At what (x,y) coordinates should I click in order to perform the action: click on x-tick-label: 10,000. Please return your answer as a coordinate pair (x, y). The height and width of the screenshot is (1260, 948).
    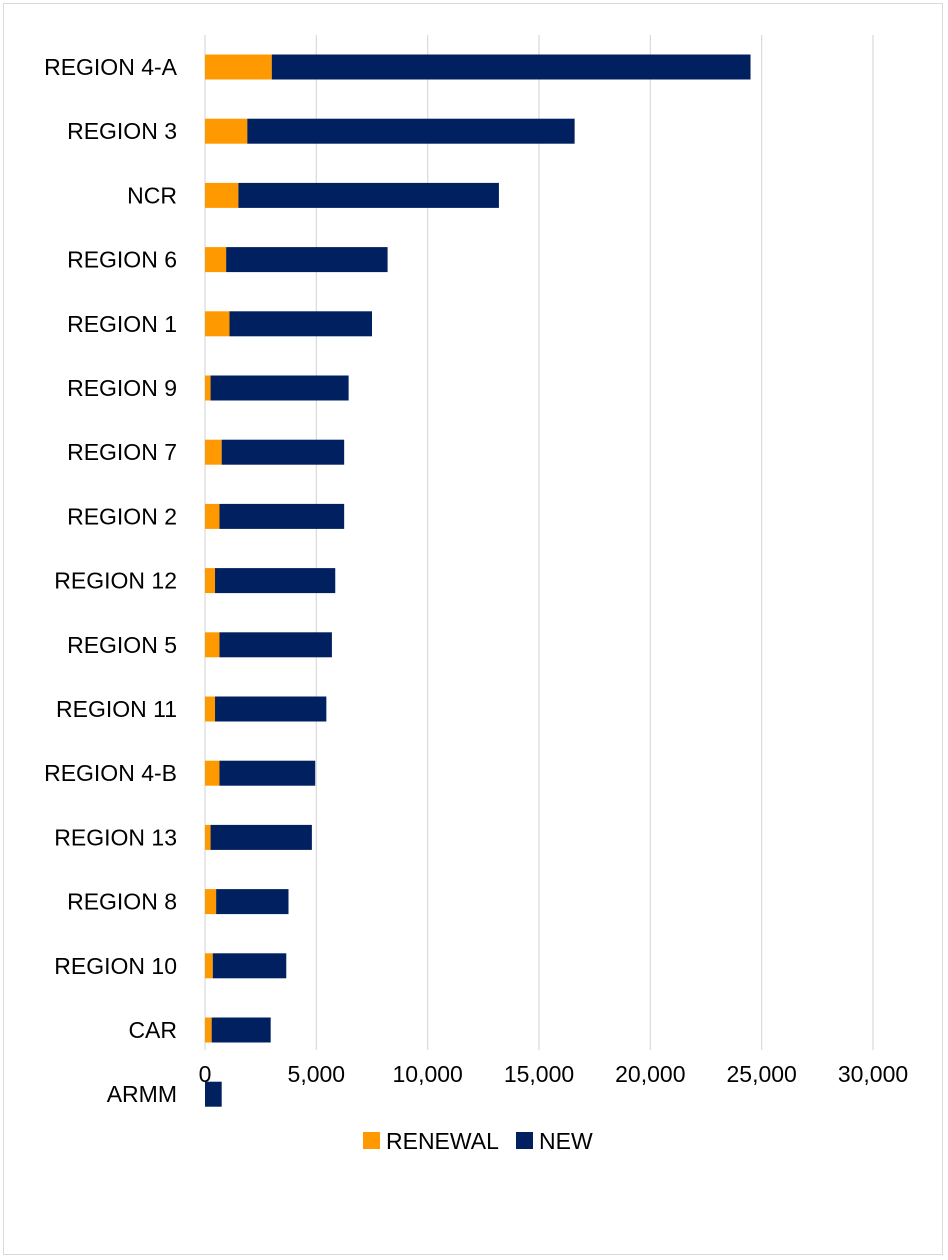
    Looking at the image, I should click on (427, 1074).